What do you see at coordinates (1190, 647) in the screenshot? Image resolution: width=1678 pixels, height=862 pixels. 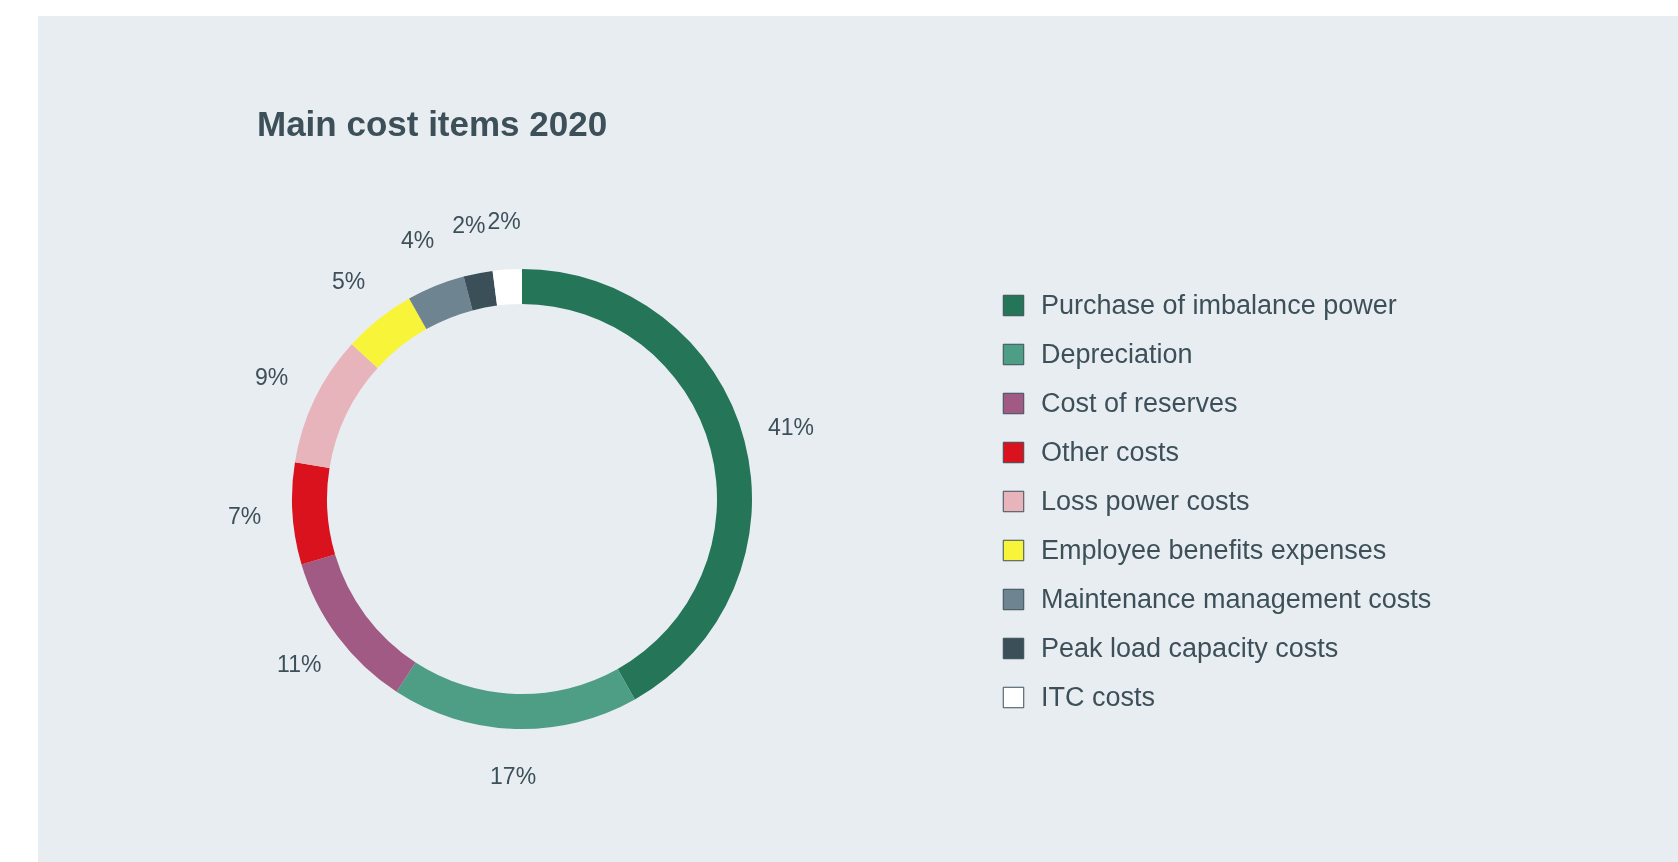 I see `legend-label: Peak load capacity costs` at bounding box center [1190, 647].